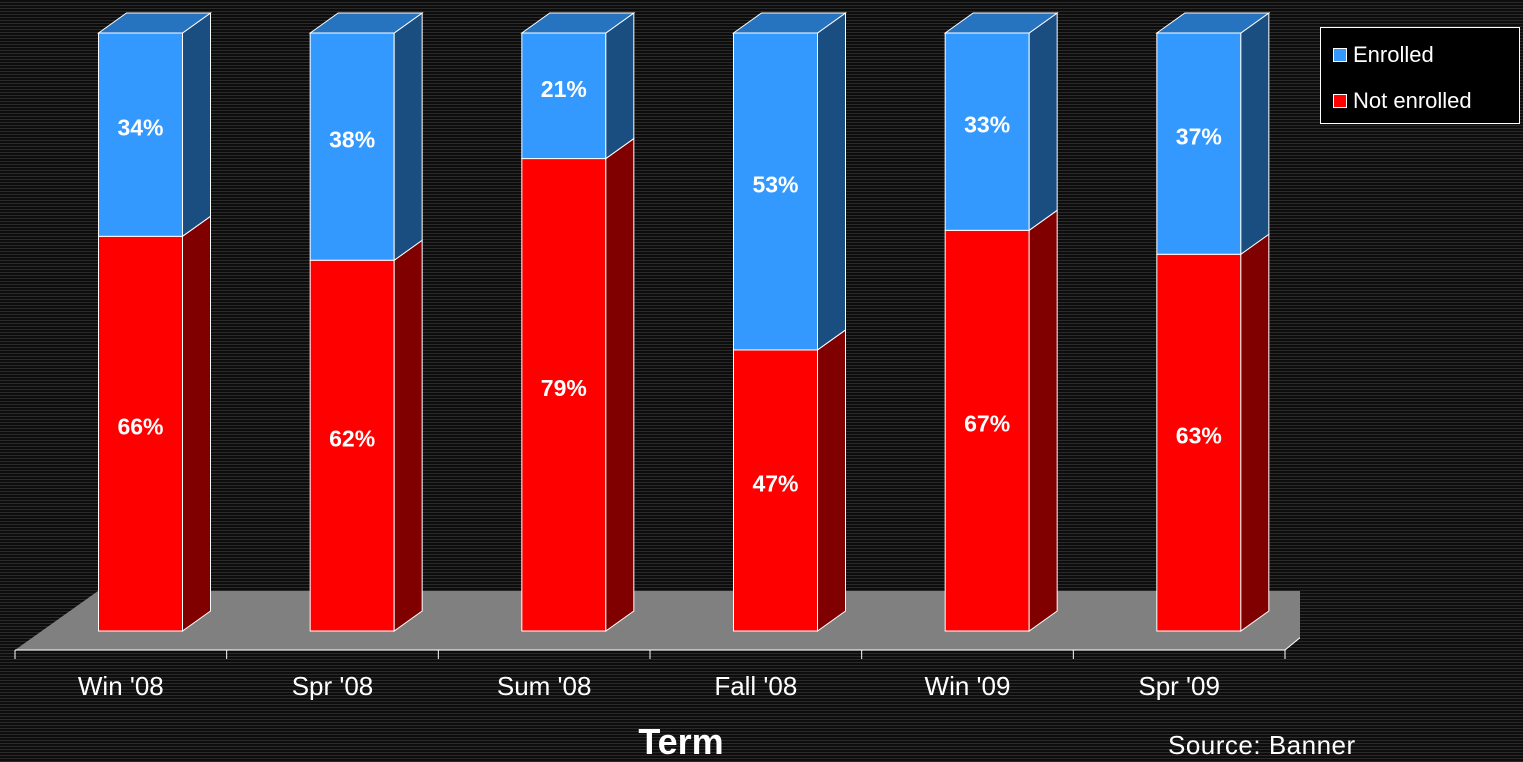  I want to click on data-label-enrolled: 21%, so click(564, 89).